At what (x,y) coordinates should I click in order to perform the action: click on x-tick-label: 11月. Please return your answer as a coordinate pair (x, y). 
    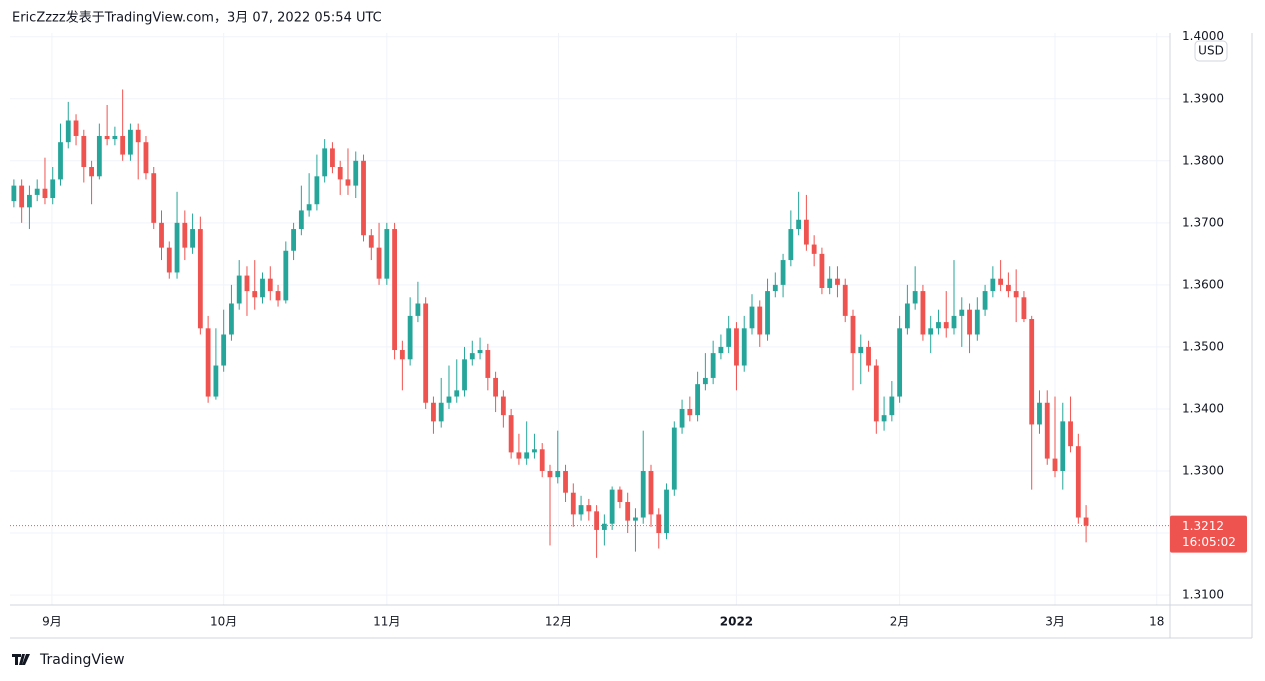
    Looking at the image, I should click on (386, 622).